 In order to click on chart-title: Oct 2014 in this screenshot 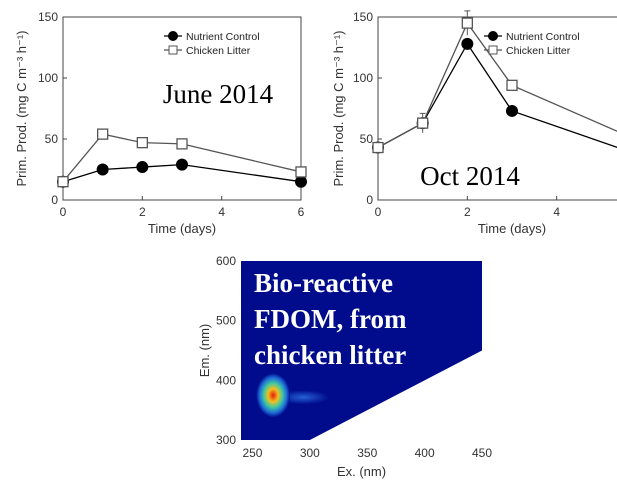, I will do `click(470, 176)`.